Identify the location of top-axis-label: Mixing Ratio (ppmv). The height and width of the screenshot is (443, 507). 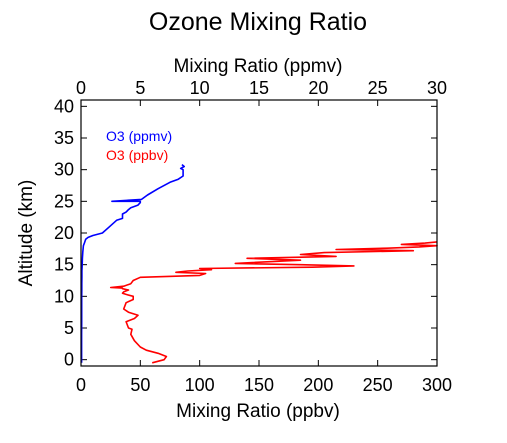
(258, 66).